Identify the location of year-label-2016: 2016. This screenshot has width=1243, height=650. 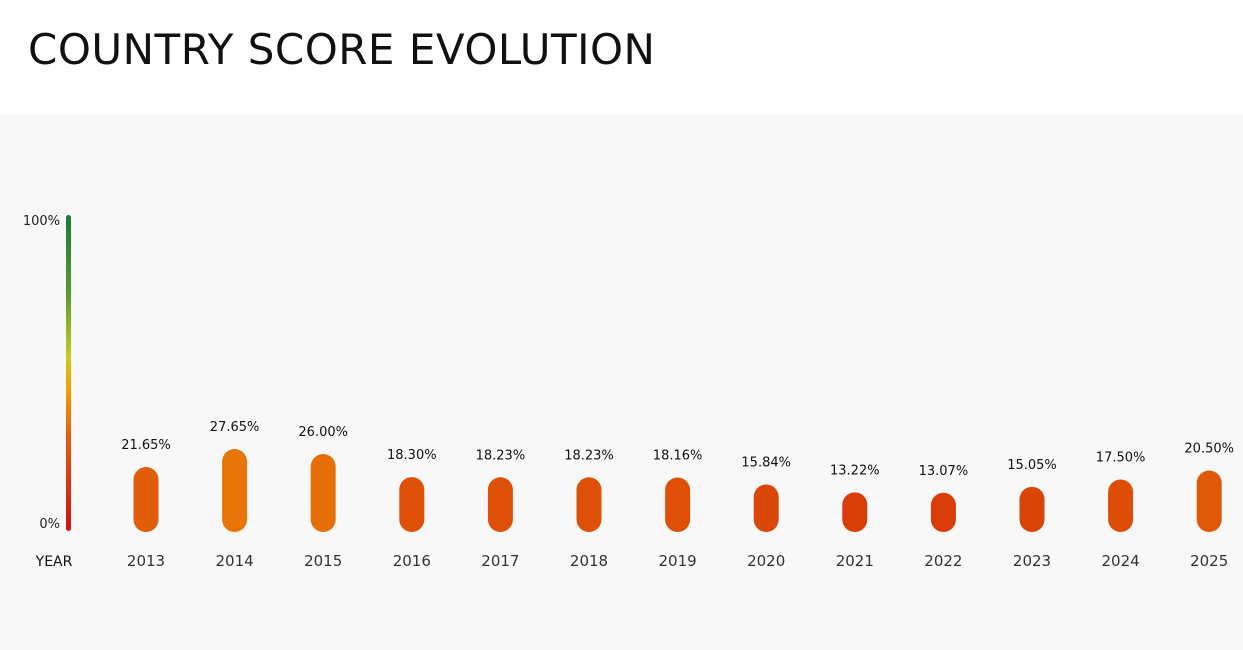
(412, 561).